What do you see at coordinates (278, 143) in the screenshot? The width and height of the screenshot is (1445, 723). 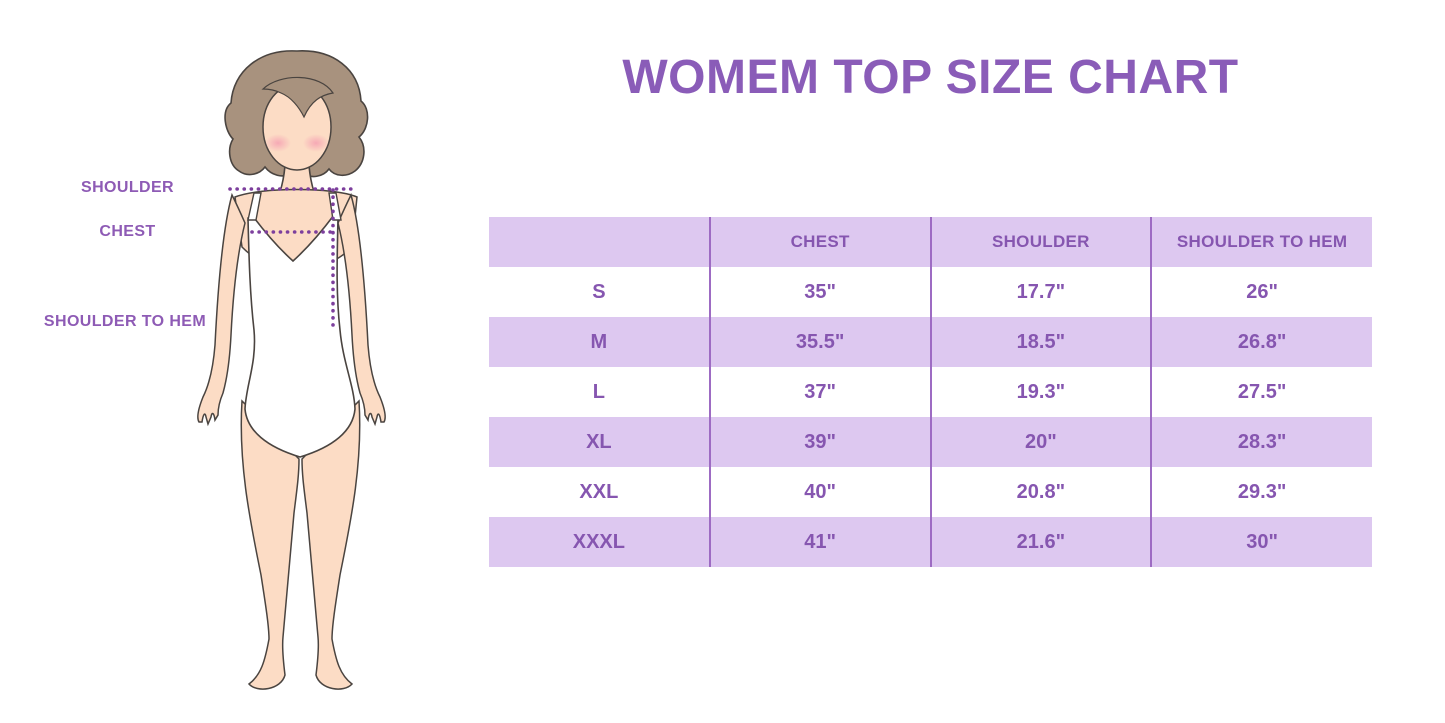 I see `left-blush` at bounding box center [278, 143].